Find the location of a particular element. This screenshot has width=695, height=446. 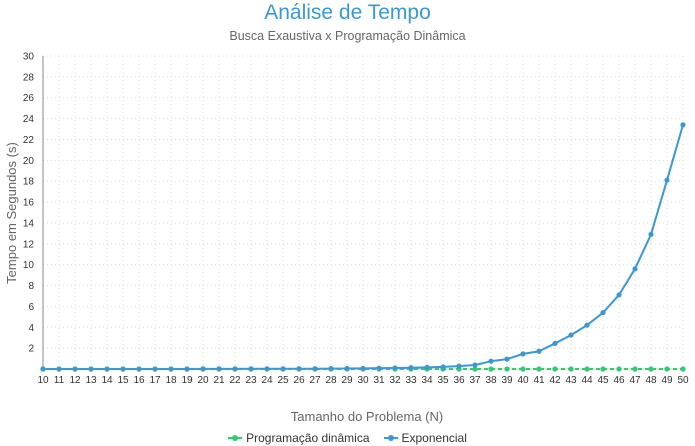

x-tick-label: 14 is located at coordinates (107, 380).